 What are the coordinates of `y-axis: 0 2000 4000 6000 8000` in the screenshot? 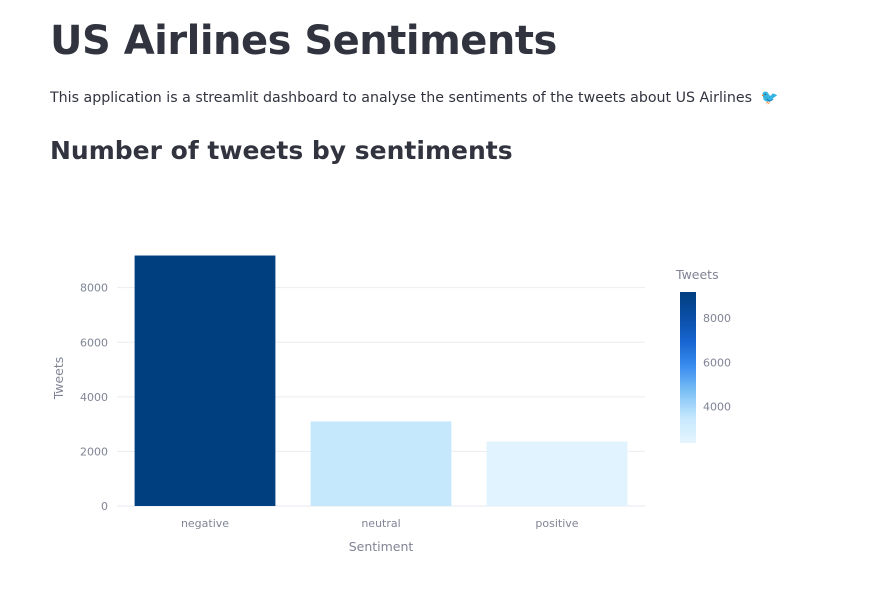 It's located at (94, 397).